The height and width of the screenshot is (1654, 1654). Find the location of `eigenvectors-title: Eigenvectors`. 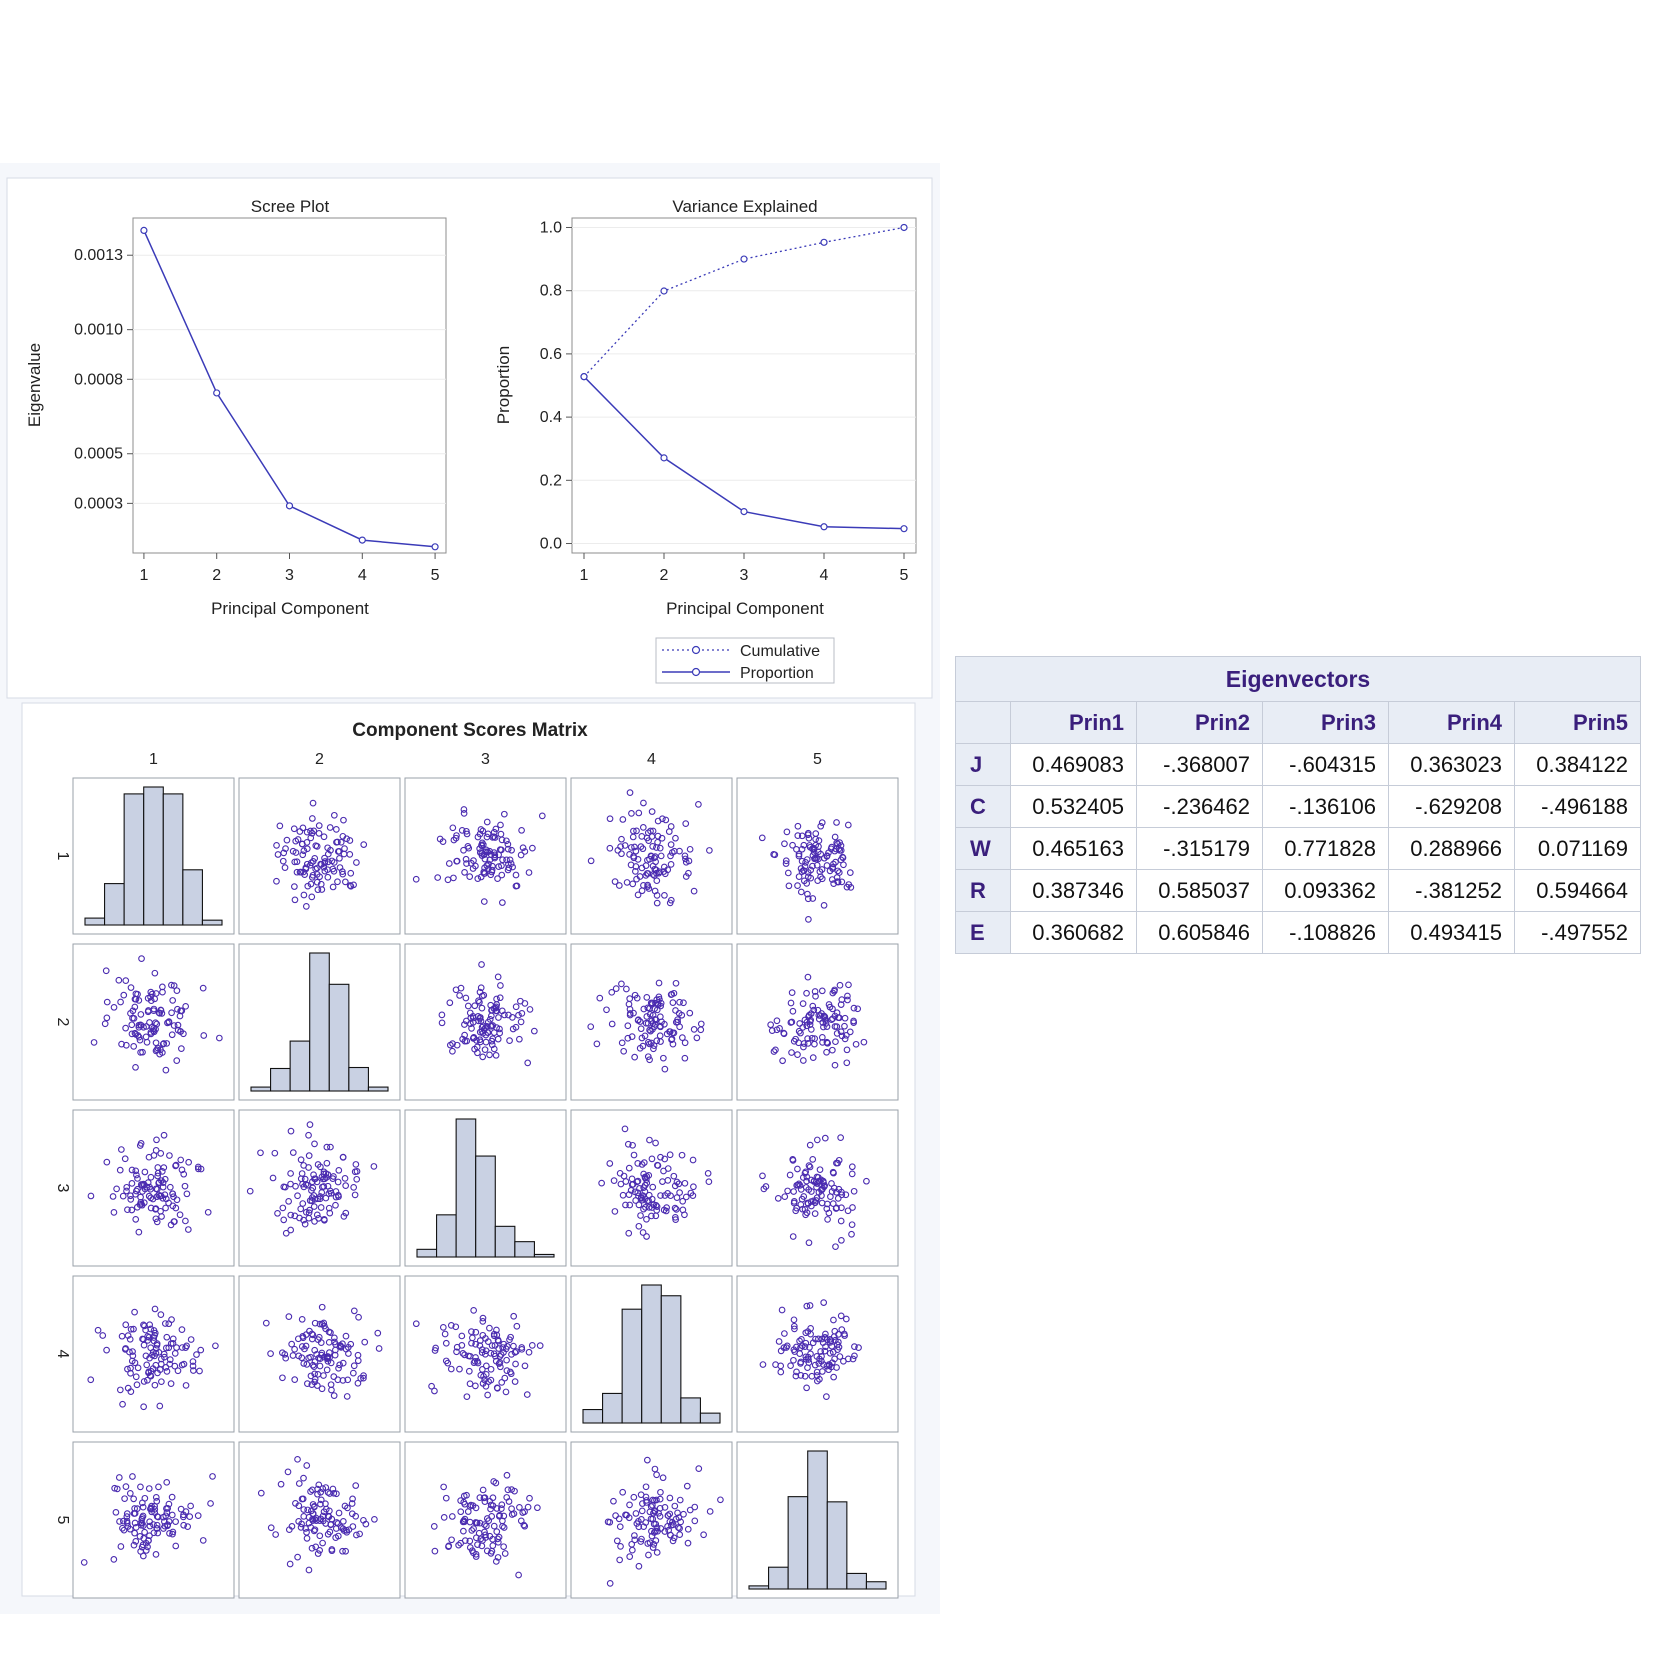

eigenvectors-title: Eigenvectors is located at coordinates (1298, 679).